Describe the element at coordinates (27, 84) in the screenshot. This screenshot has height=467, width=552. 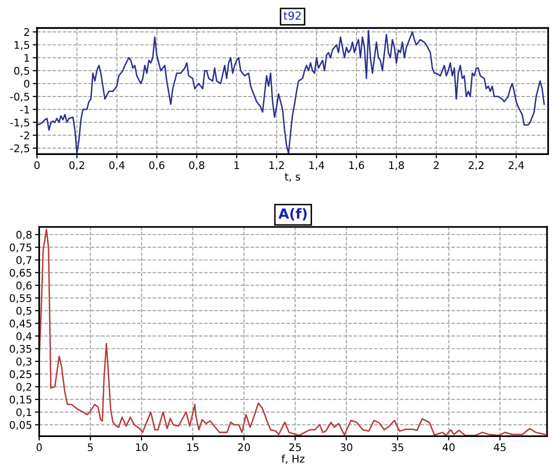
I see `y-tick-label: 0` at that location.